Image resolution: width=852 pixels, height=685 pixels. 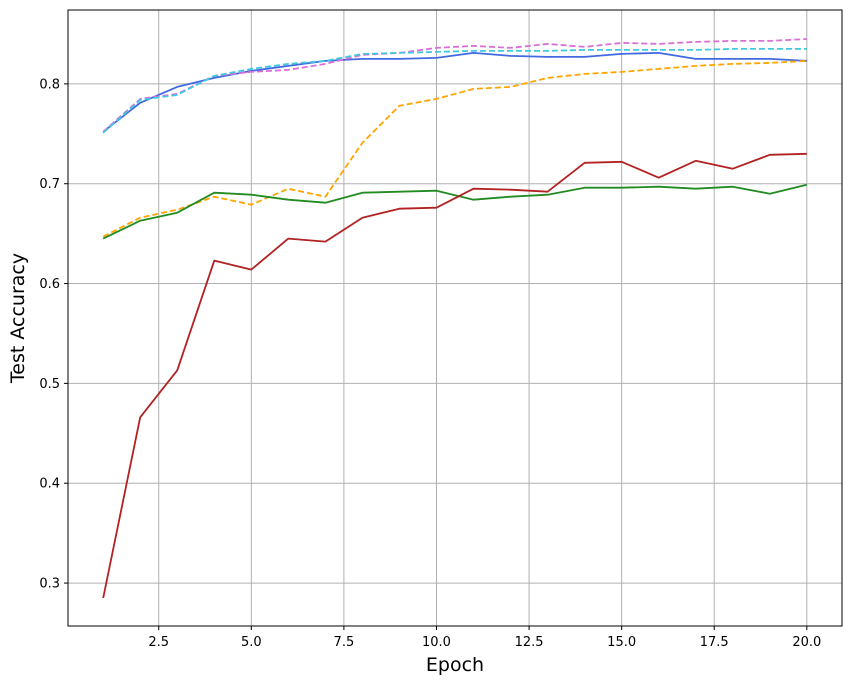 I want to click on x-tick-label: 20.0, so click(x=806, y=642).